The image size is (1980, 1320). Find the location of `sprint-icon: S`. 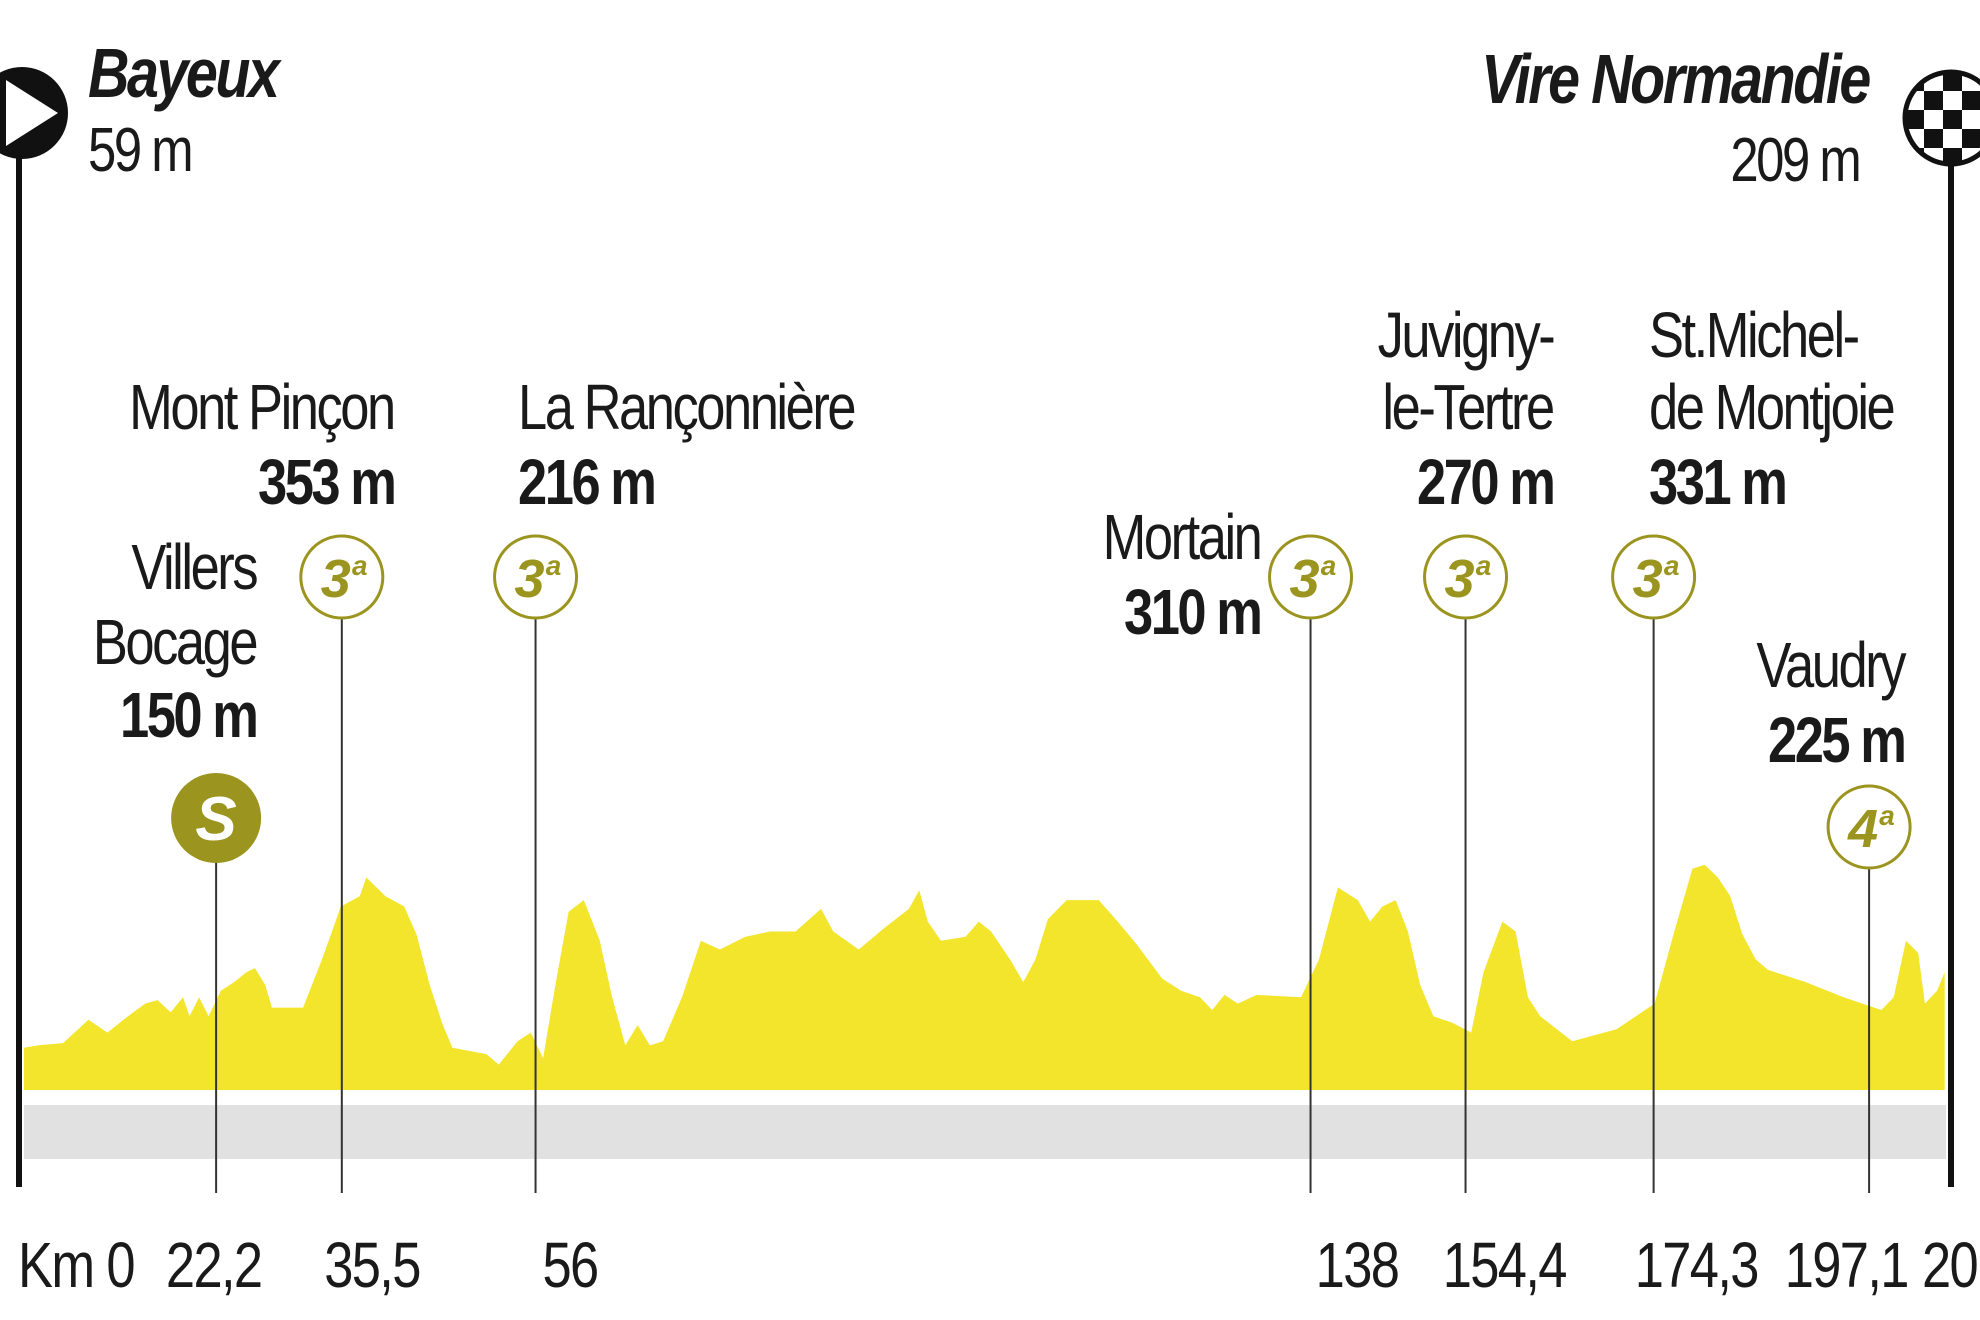

sprint-icon: S is located at coordinates (216, 818).